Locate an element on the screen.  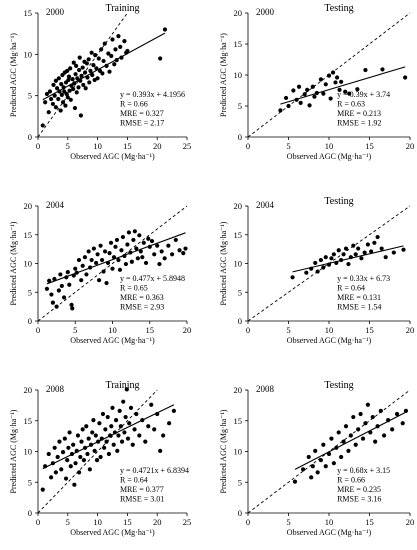
fit-stat: MRE = 0.327 is located at coordinates (142, 113).